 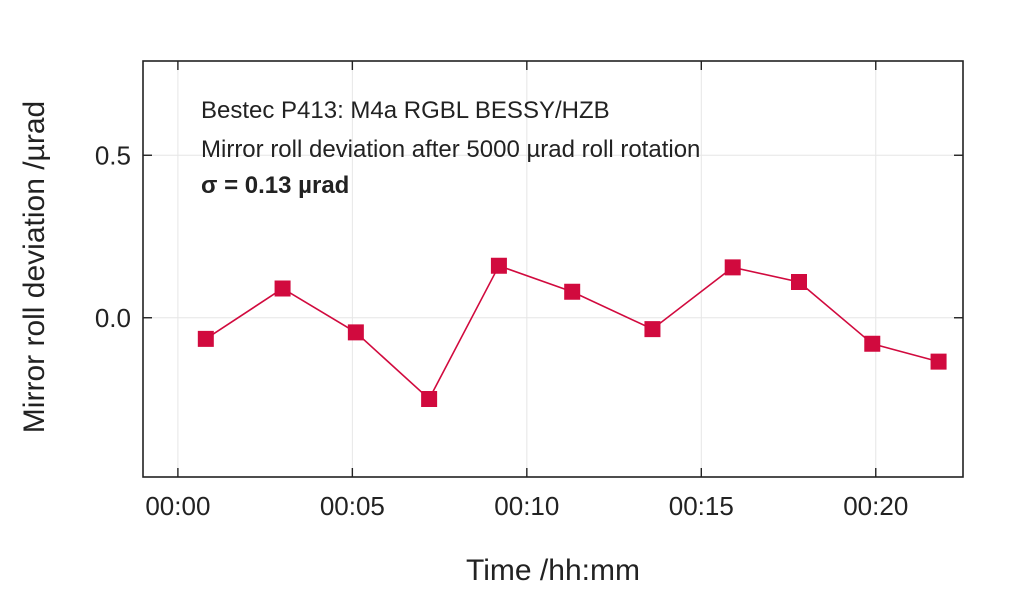 I want to click on y-axis-label: Mirror roll deviation /µrad, so click(x=34, y=267).